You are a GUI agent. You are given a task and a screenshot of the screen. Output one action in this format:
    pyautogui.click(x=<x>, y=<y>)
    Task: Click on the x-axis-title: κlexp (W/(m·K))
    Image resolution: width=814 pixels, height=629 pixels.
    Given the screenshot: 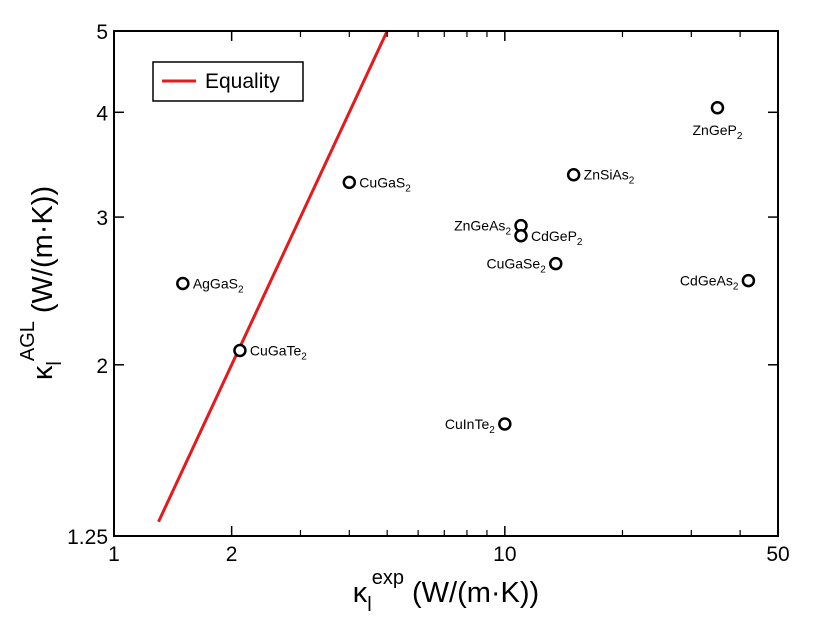 What is the action you would take?
    pyautogui.click(x=446, y=591)
    